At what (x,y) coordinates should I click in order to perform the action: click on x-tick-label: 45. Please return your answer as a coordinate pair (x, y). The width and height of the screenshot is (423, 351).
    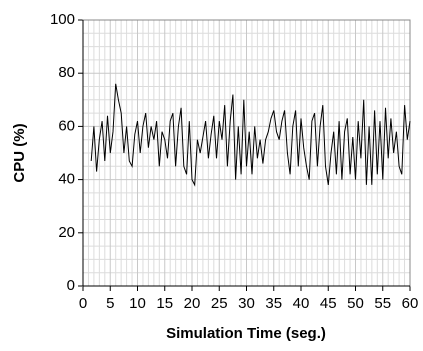
    Looking at the image, I should click on (328, 303).